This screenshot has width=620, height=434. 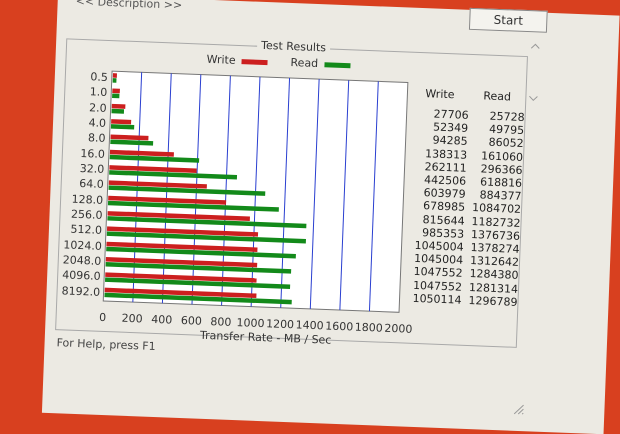 What do you see at coordinates (97, 123) in the screenshot?
I see `y-tick-label: 4.0` at bounding box center [97, 123].